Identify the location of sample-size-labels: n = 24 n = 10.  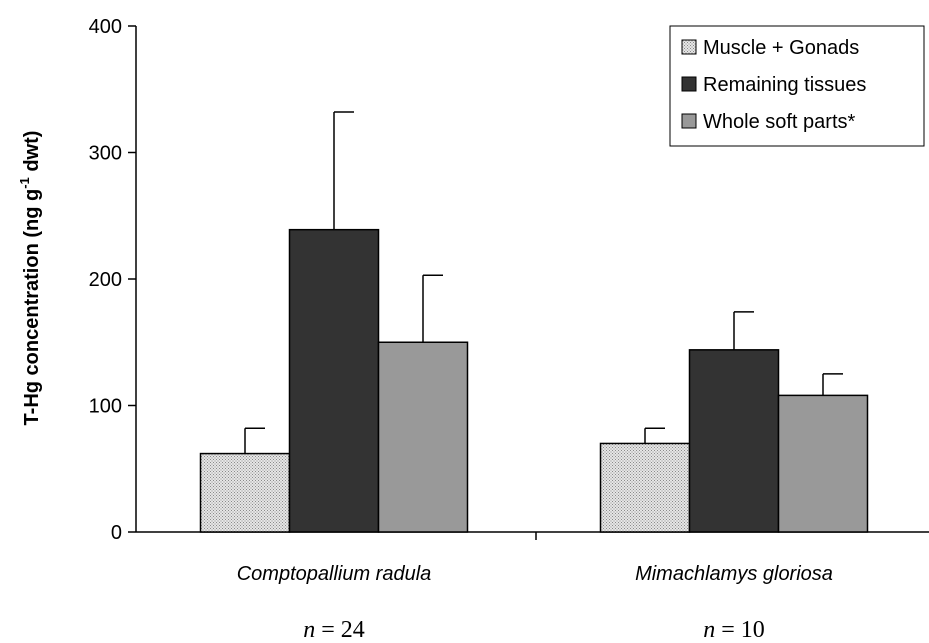
(534, 630).